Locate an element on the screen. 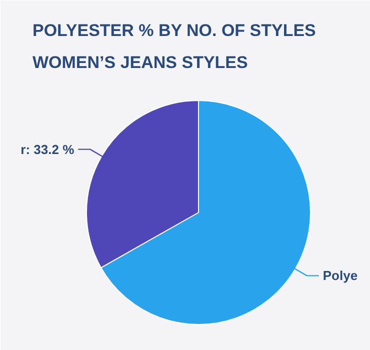 The width and height of the screenshot is (370, 350). chart-subtitle: WOMEN’S JEANS STYLES is located at coordinates (140, 62).